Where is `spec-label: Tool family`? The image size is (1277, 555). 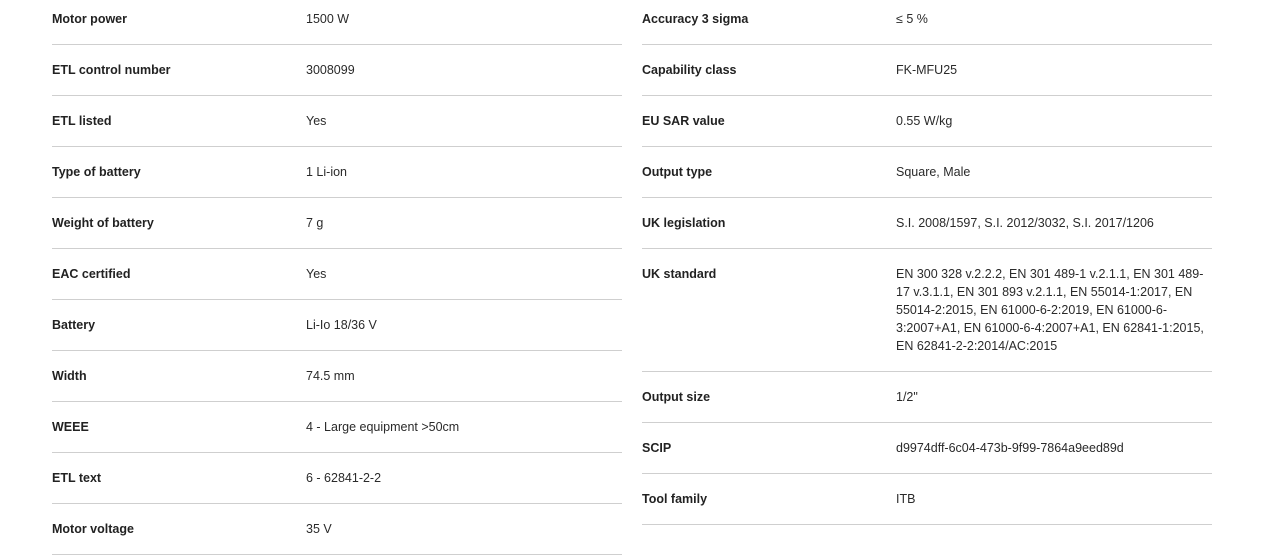
spec-label: Tool family is located at coordinates (675, 499).